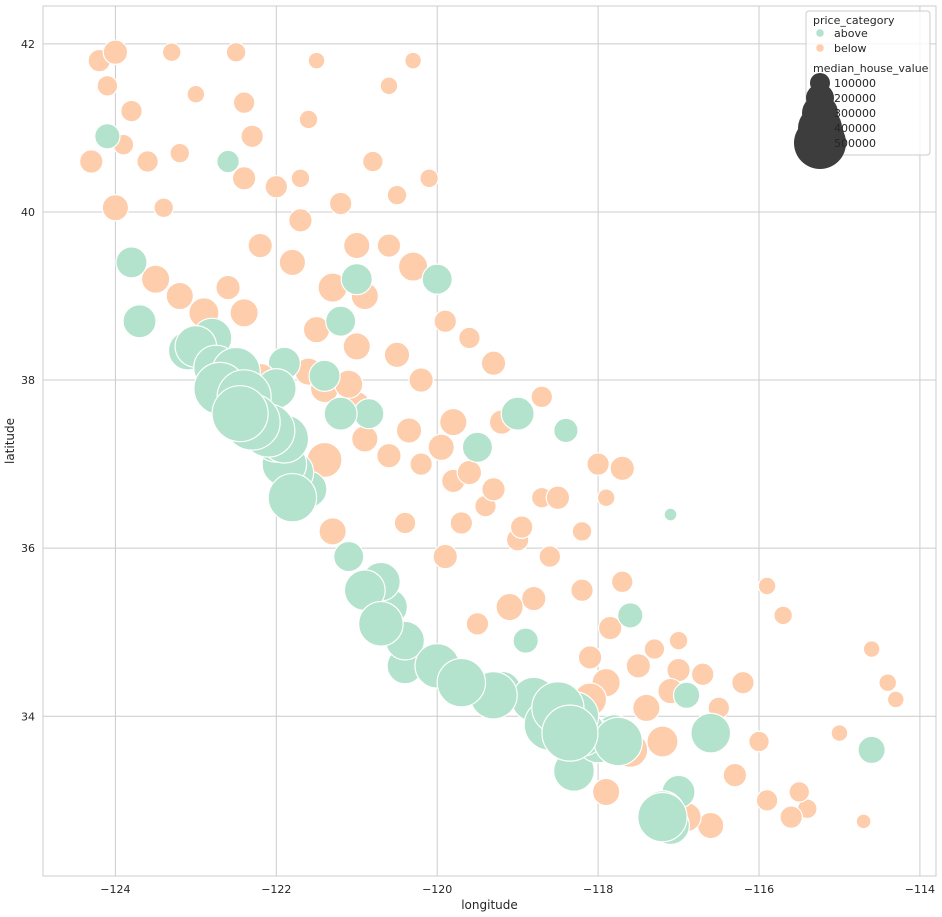  What do you see at coordinates (854, 20) in the screenshot?
I see `legend-hue-title: price_category` at bounding box center [854, 20].